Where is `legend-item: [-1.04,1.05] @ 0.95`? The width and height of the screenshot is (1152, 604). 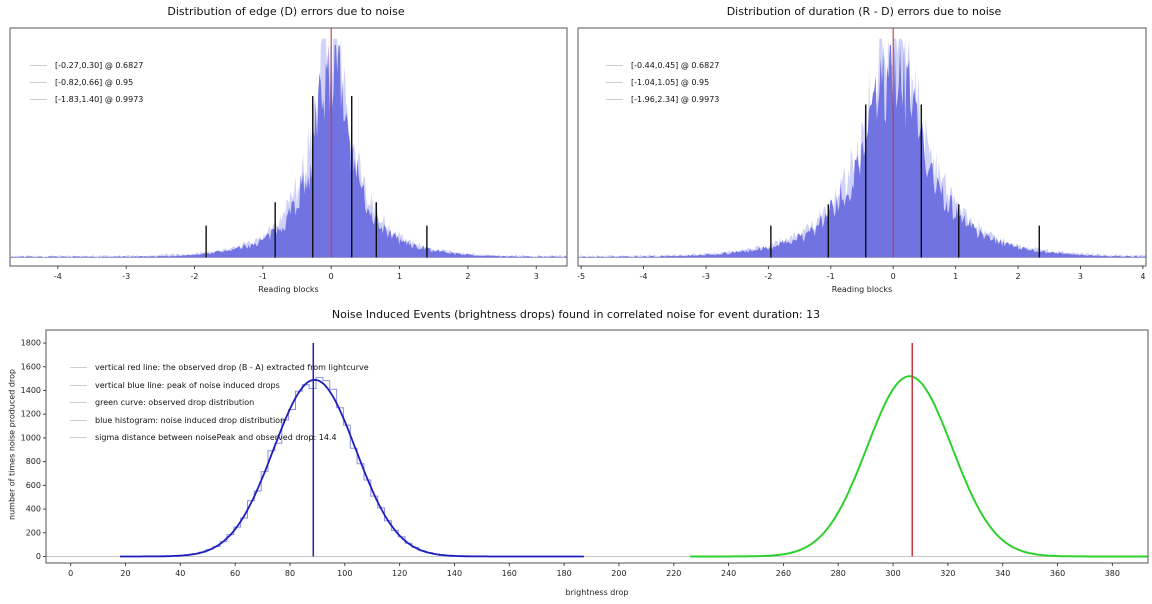
legend-item: [-1.04,1.05] @ 0.95 is located at coordinates (662, 82).